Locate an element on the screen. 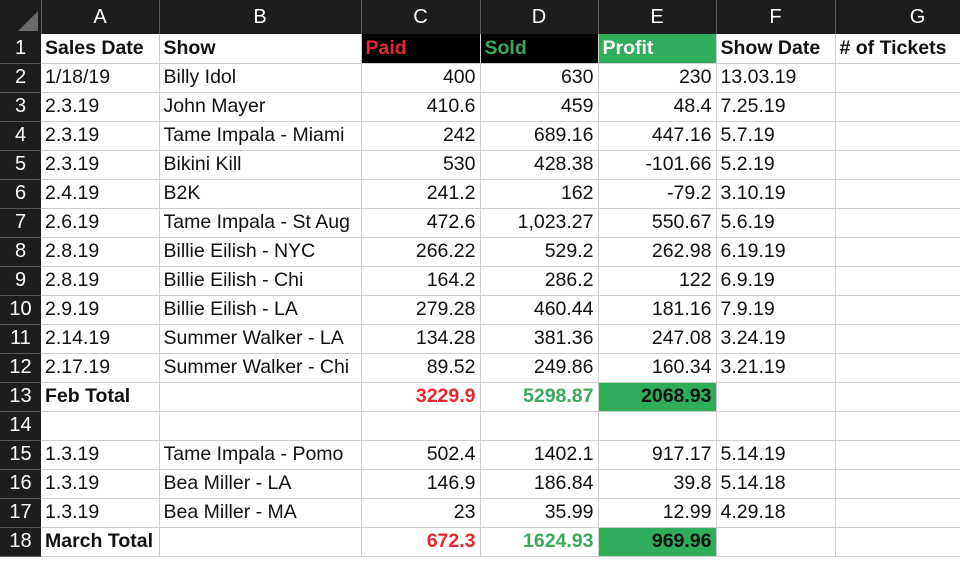 The image size is (960, 566). cell-sold: 249.86 is located at coordinates (539, 368).